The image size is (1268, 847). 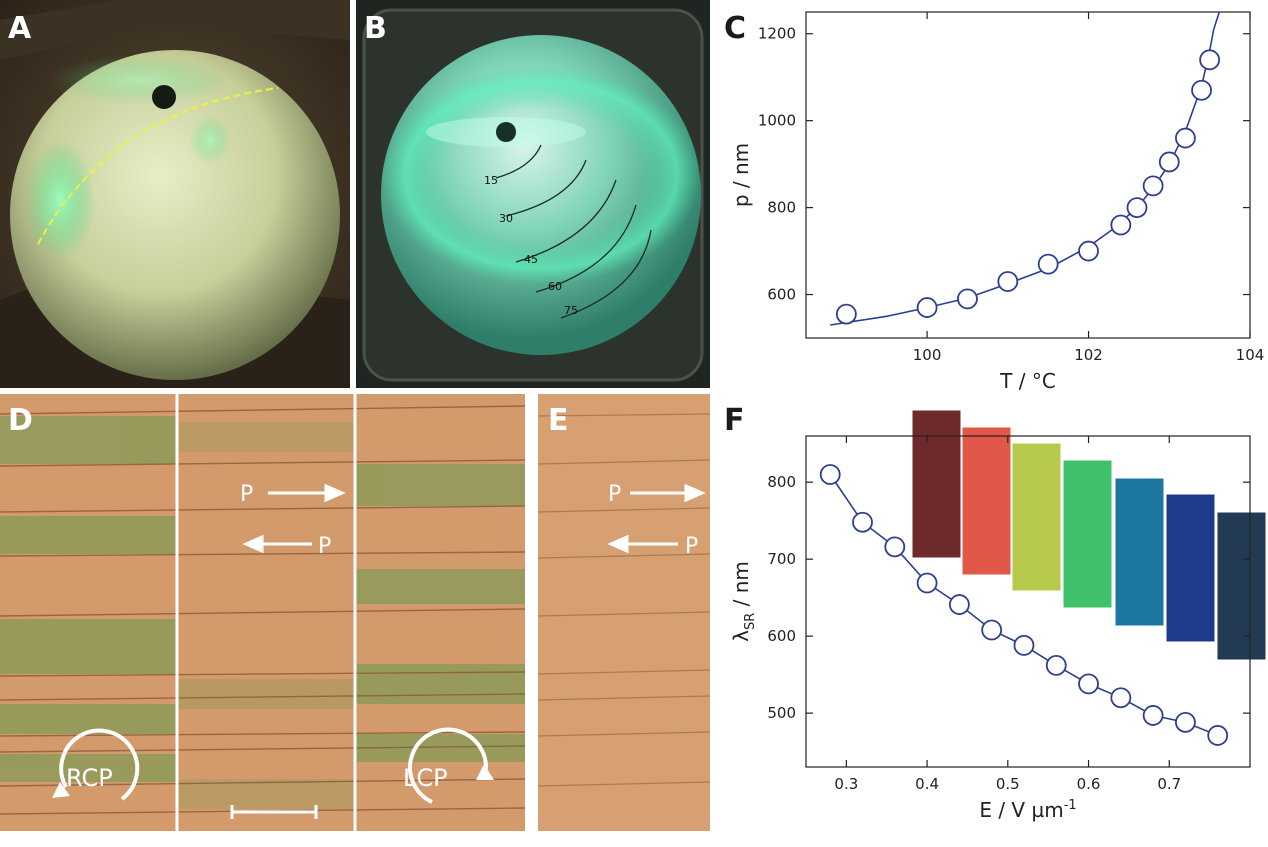 I want to click on panel-label-e: E, so click(x=558, y=420).